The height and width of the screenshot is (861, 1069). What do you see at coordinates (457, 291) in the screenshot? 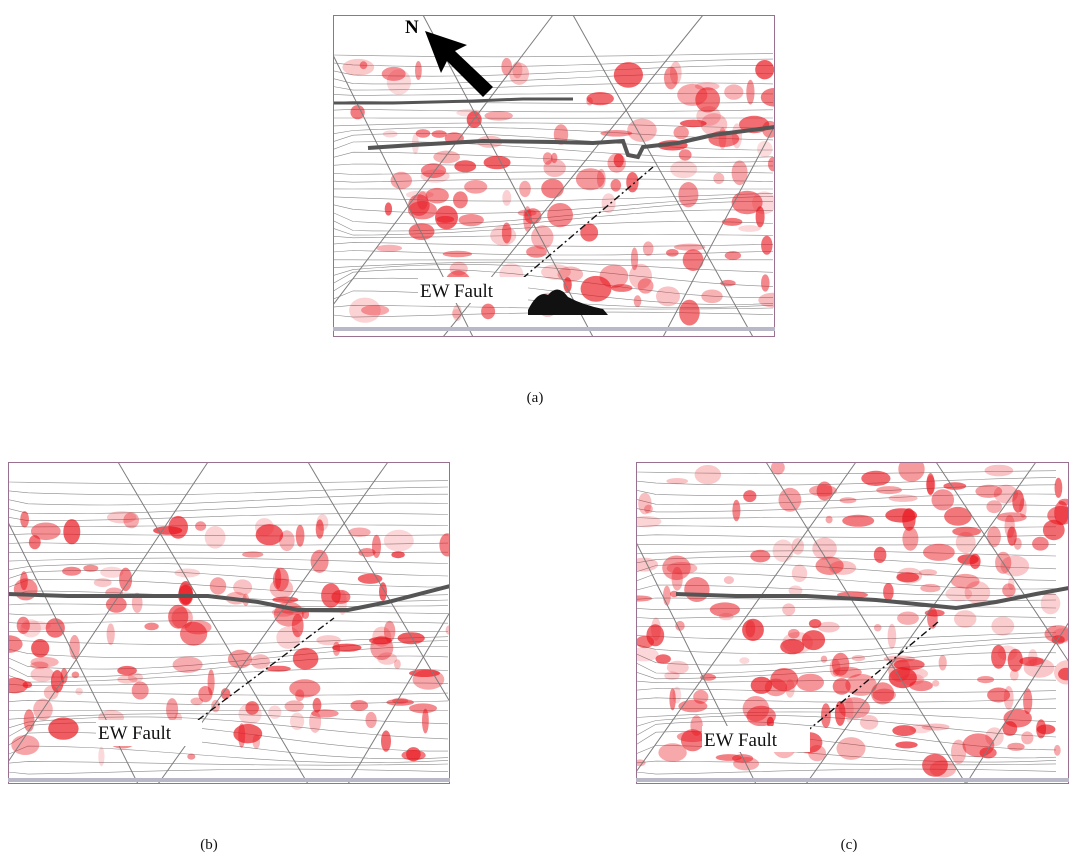
I see `fault-label-a: EW Fault` at bounding box center [457, 291].